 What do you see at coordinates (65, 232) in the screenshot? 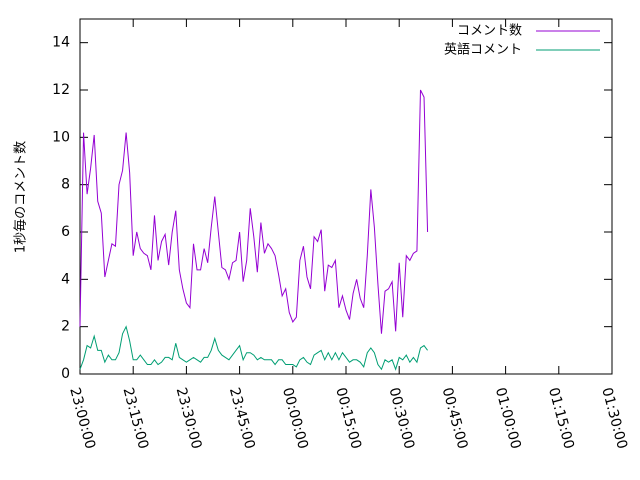
I see `y-tick-label: 6` at bounding box center [65, 232].